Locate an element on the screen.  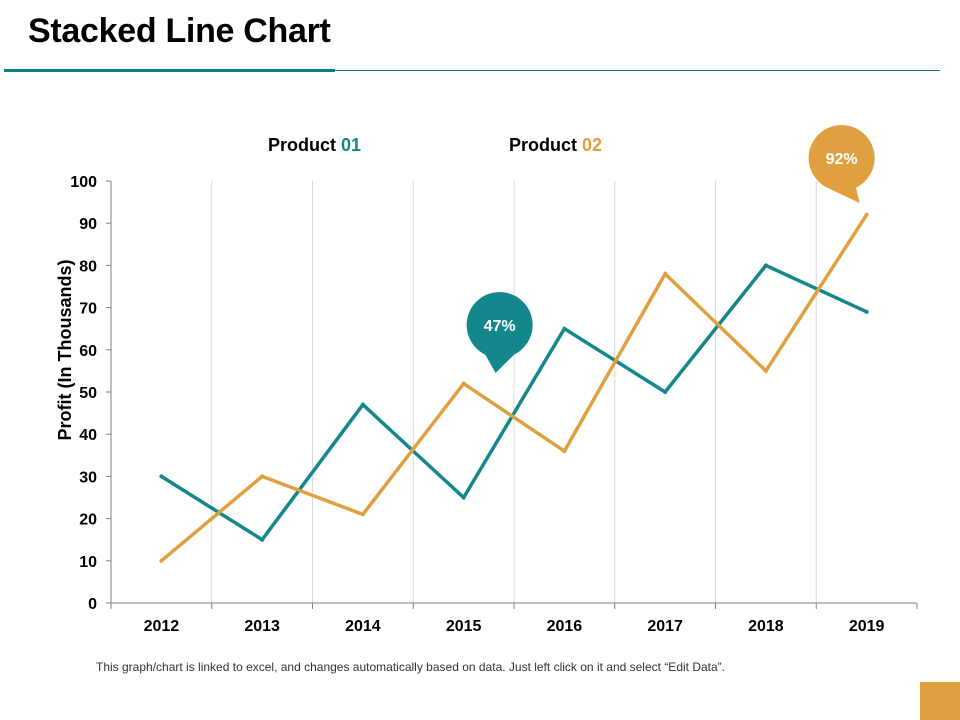
x-tick-label: 2018 is located at coordinates (766, 626).